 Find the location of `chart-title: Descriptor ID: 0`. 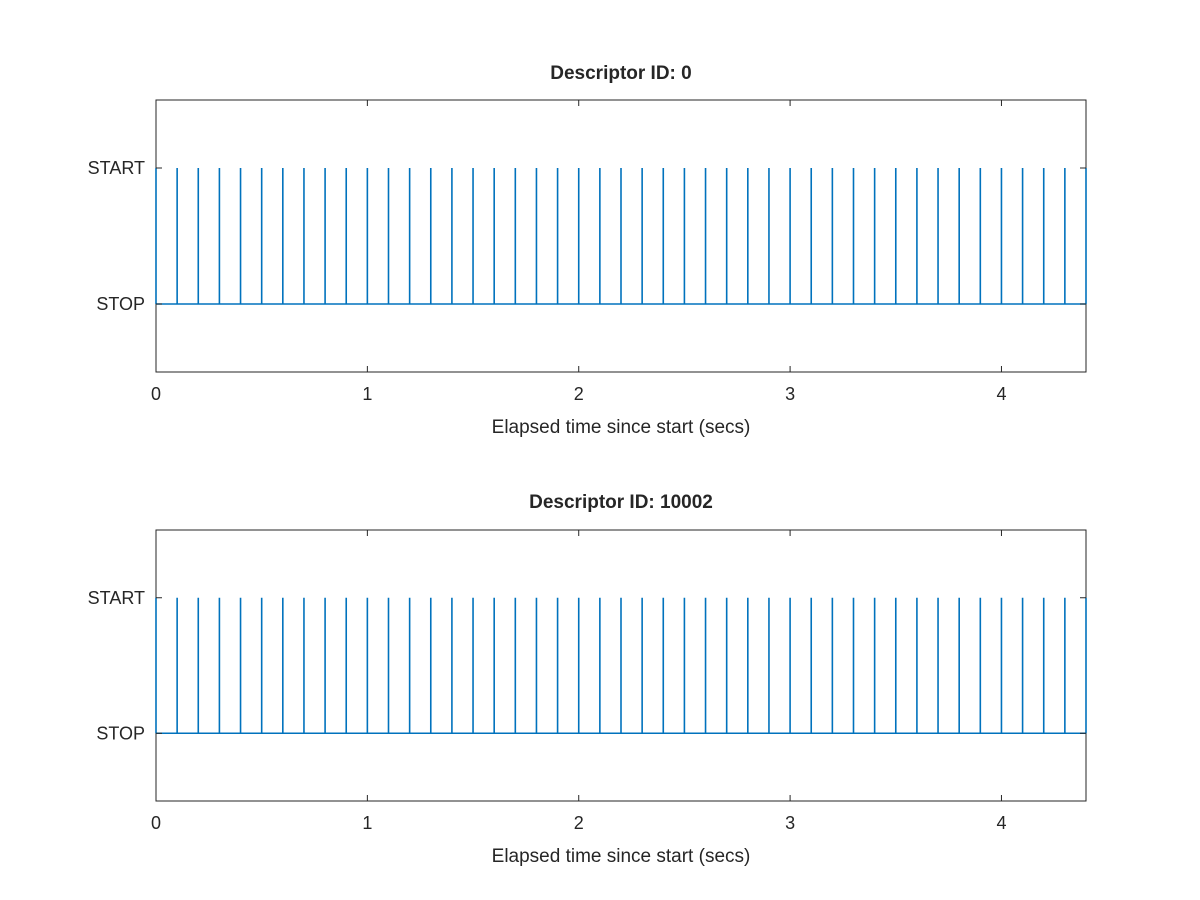

chart-title: Descriptor ID: 0 is located at coordinates (620, 73).